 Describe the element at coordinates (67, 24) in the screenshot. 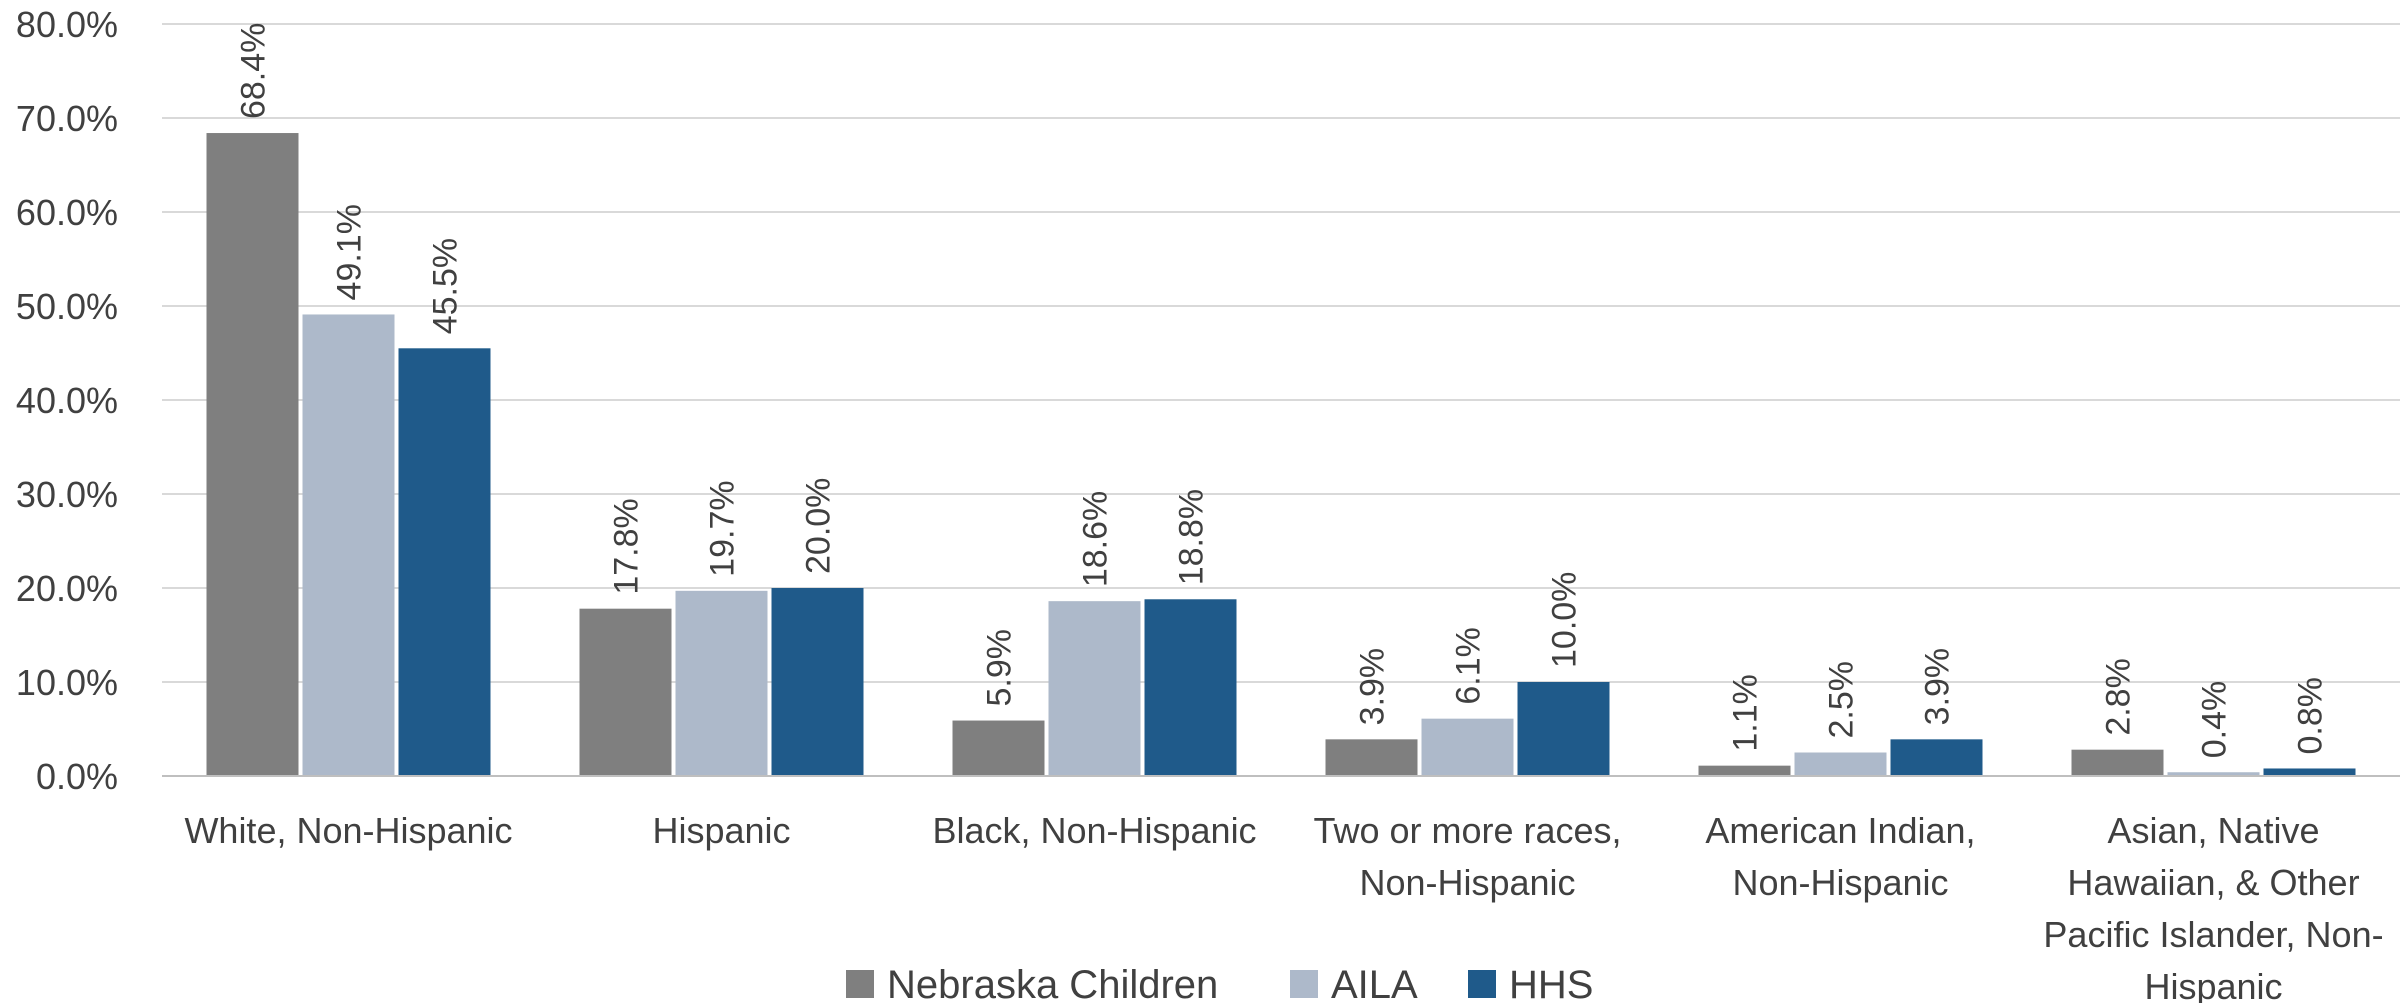

I see `y-tick-label: 80.0%` at that location.